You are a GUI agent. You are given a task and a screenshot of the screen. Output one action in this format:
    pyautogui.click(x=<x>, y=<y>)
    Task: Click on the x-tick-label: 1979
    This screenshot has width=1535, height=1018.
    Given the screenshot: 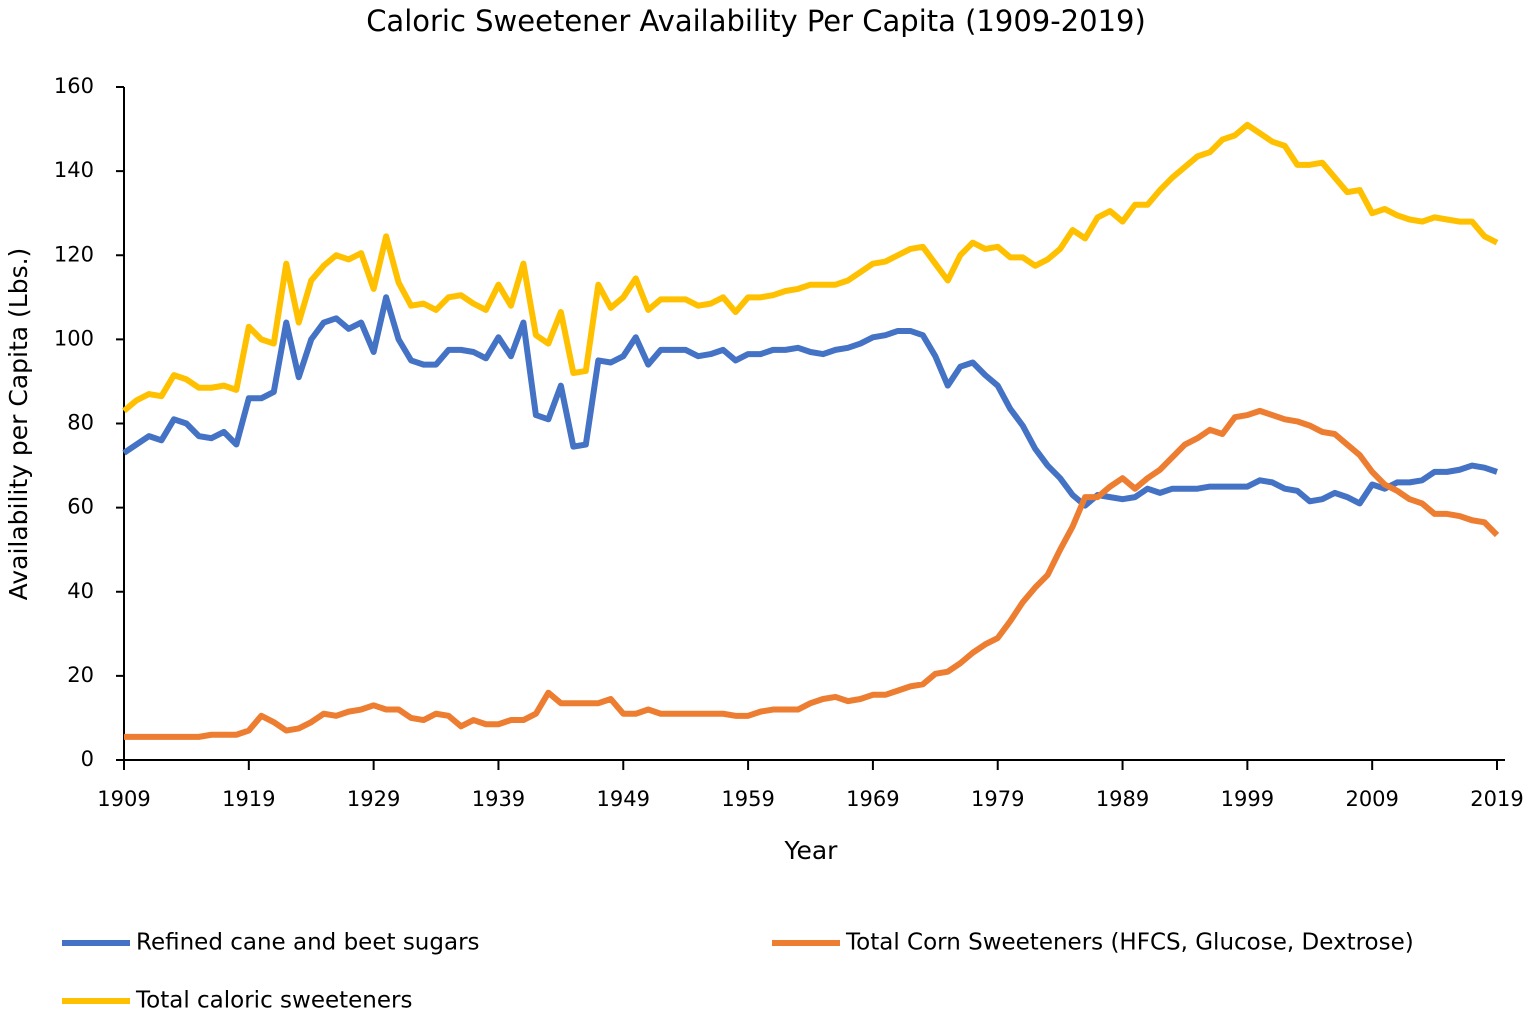 What is the action you would take?
    pyautogui.click(x=997, y=799)
    